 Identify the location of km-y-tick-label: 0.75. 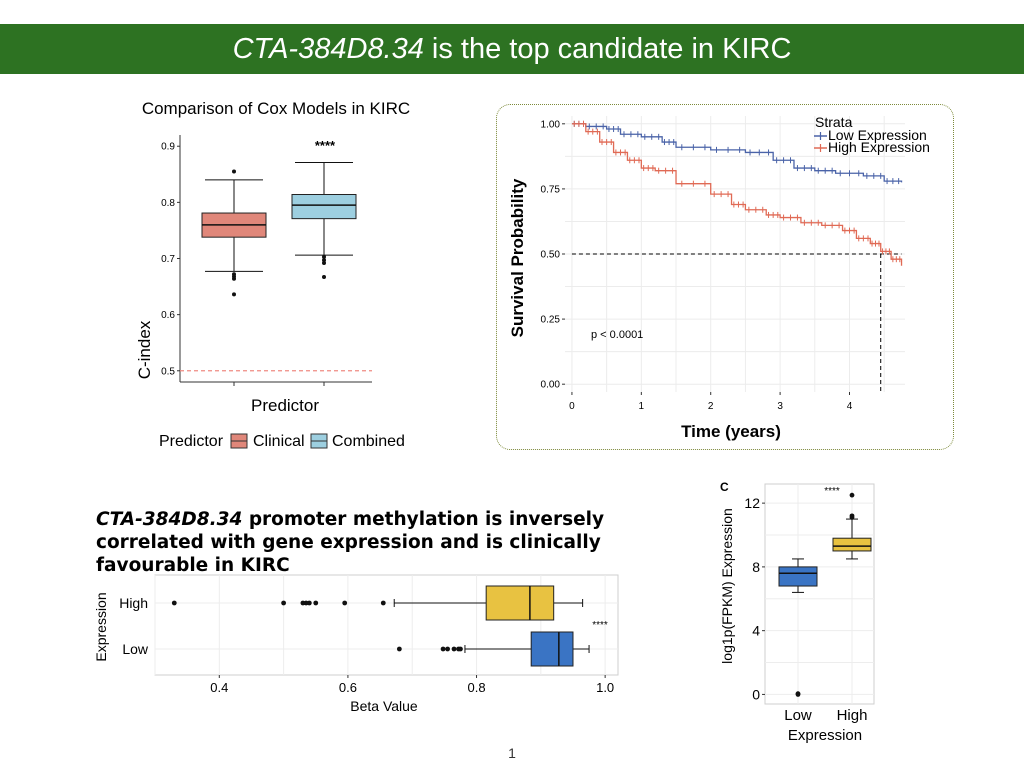
(551, 189).